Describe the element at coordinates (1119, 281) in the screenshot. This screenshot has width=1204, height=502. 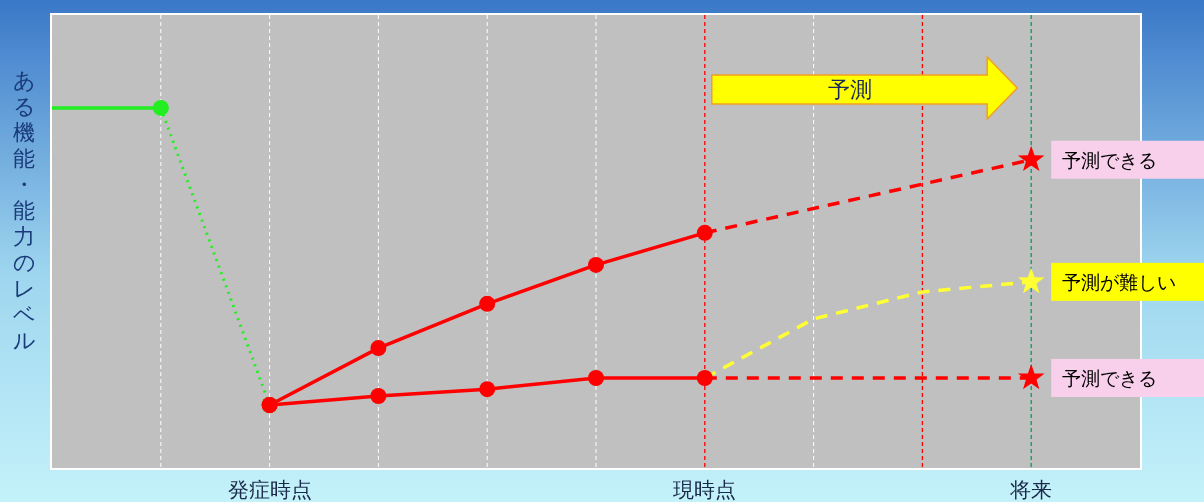
I see `annotation: 予測が難しい` at that location.